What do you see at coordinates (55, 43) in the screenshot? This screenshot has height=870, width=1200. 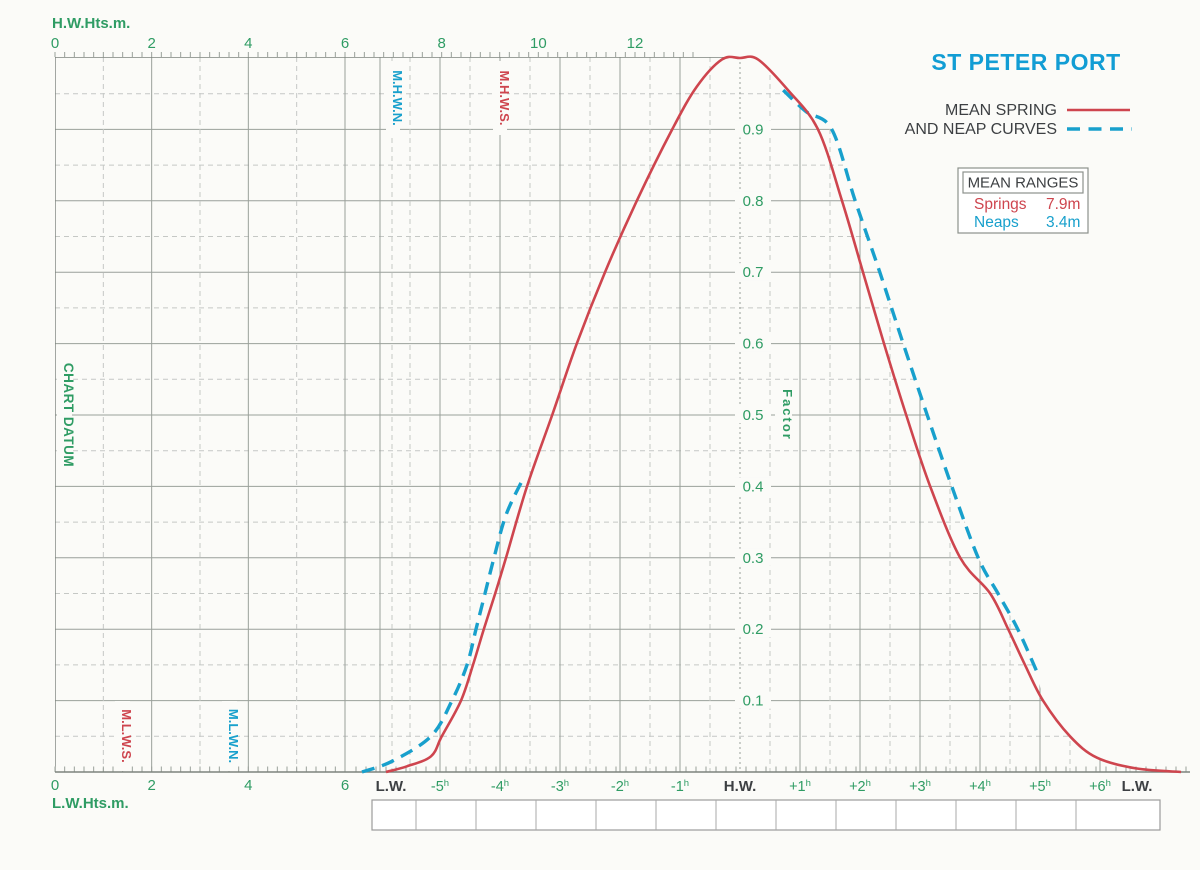 I see `hw-height-tick-label: 0` at bounding box center [55, 43].